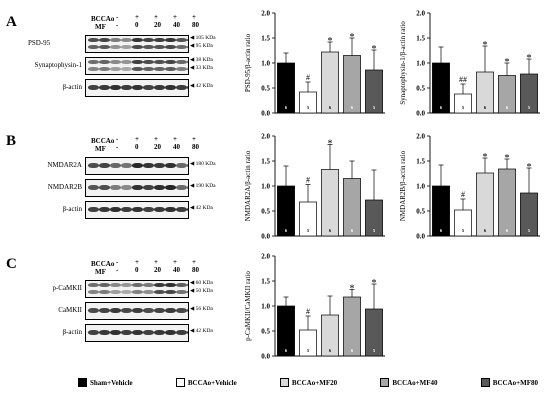  Describe the element at coordinates (403, 63) in the screenshot. I see `y-axis-label: Synaptophysin-1/β-actin ratio` at that location.